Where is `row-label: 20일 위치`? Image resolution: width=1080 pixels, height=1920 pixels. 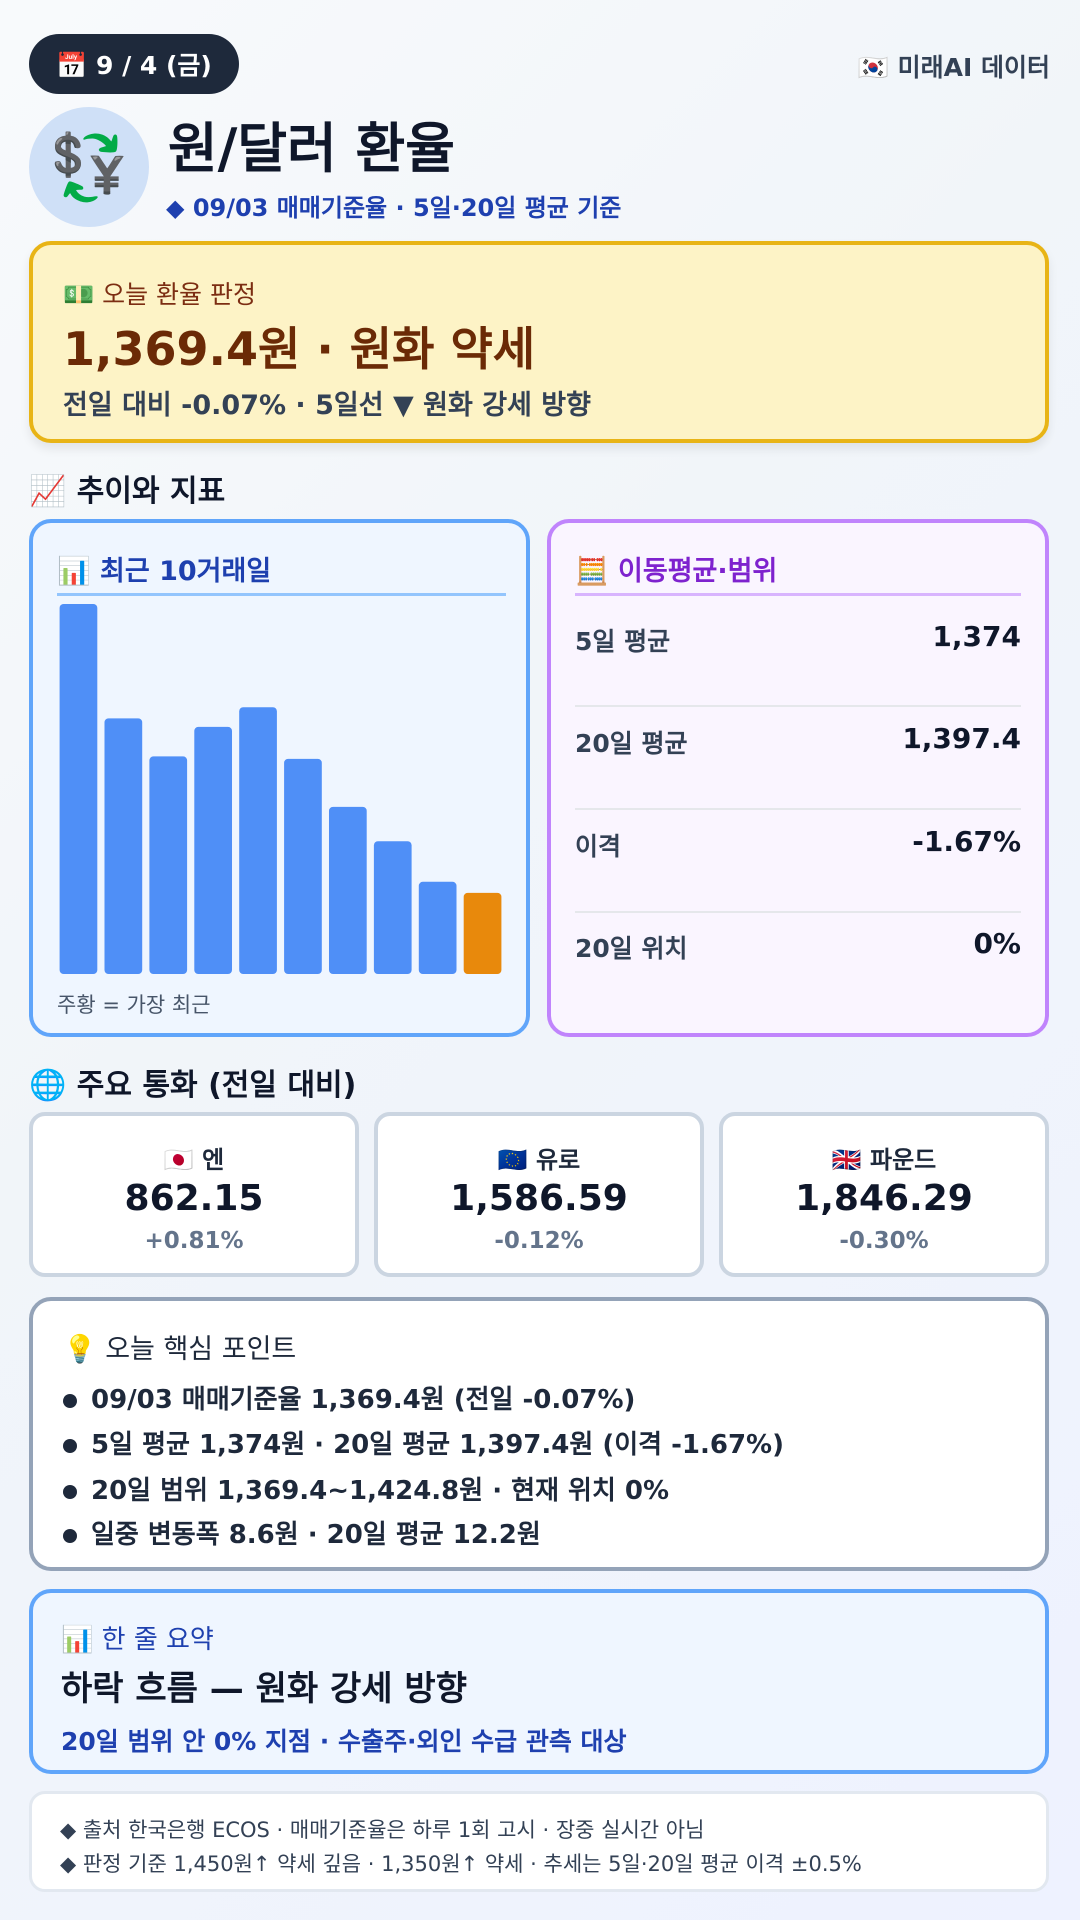 row-label: 20일 위치 is located at coordinates (631, 948).